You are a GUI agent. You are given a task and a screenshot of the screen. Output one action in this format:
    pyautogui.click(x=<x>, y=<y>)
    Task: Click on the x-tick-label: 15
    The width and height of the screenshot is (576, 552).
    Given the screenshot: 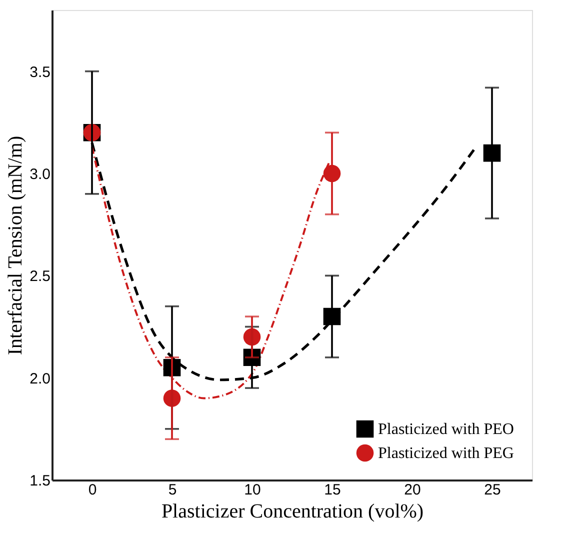 What is the action you would take?
    pyautogui.click(x=332, y=490)
    